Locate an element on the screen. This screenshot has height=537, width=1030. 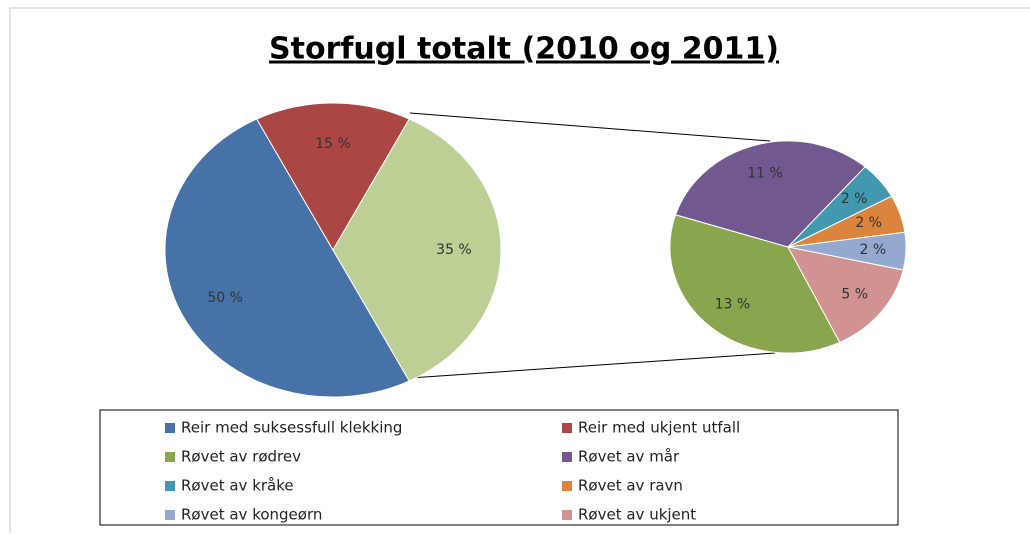
legend-label: Røvet av mår is located at coordinates (629, 457).